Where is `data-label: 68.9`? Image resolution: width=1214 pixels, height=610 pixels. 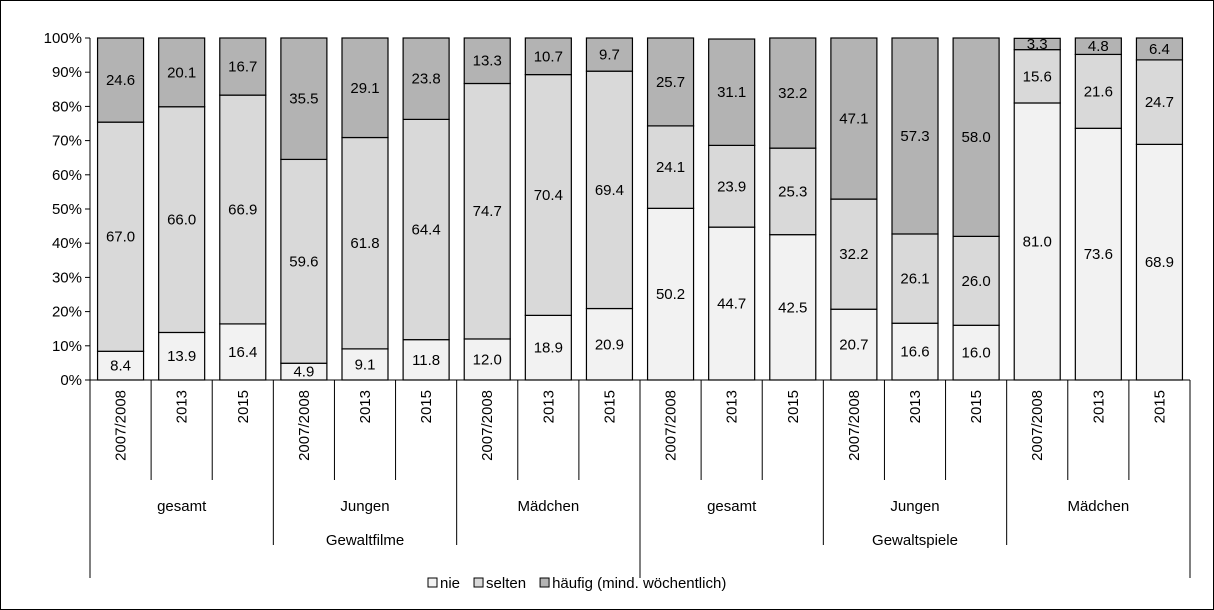 data-label: 68.9 is located at coordinates (1159, 262).